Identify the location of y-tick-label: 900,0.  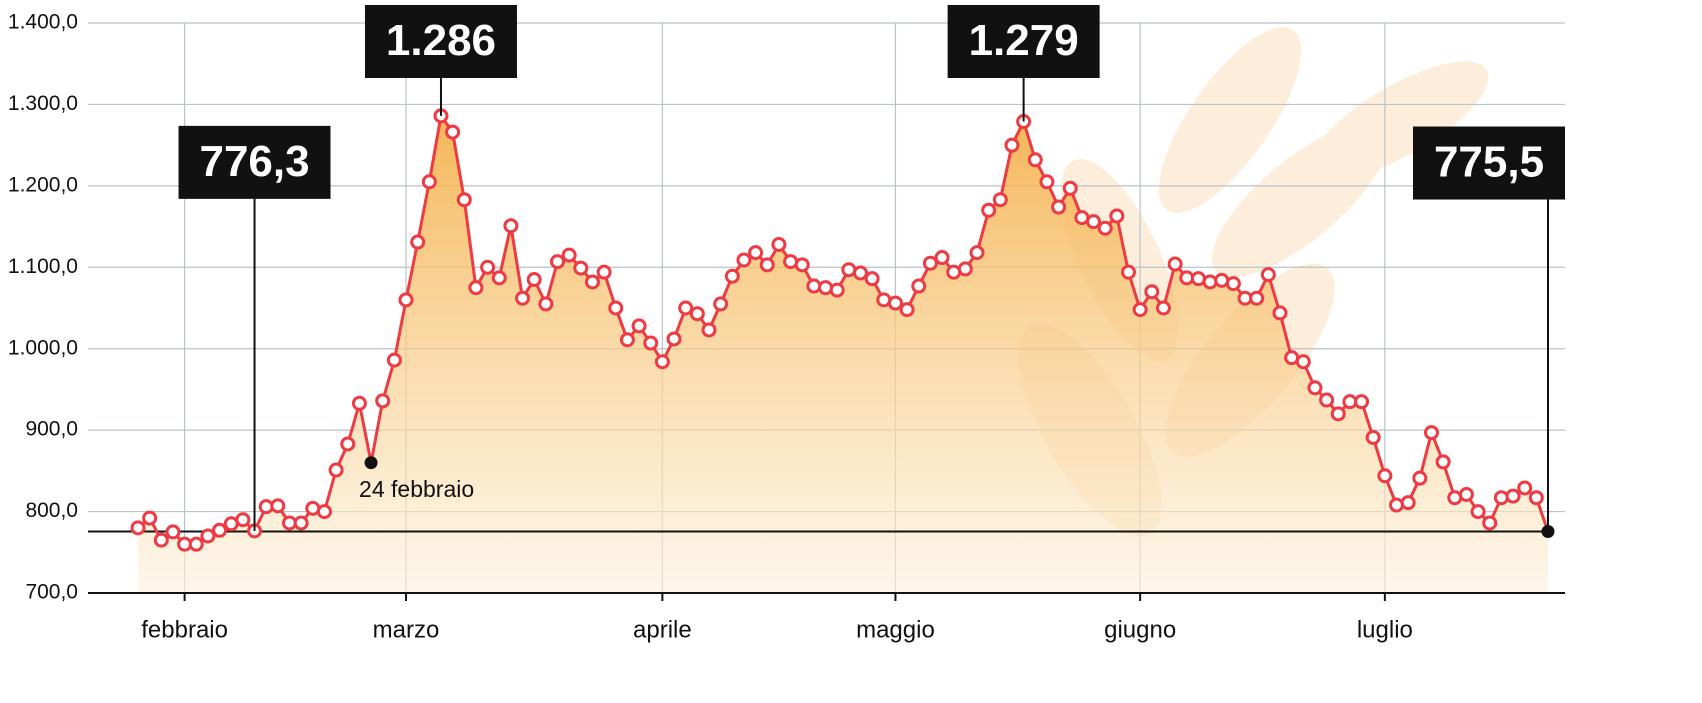
(51, 429).